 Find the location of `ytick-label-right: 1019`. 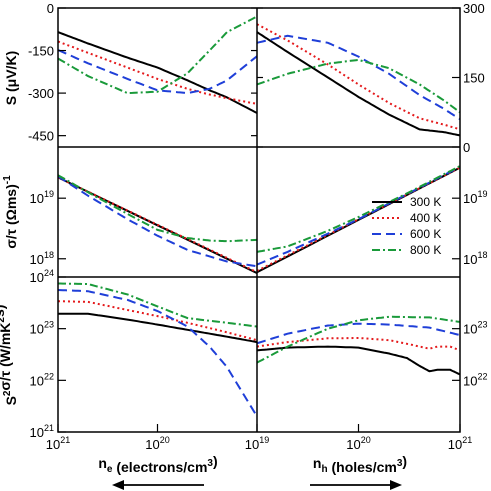

ytick-label-right: 1019 is located at coordinates (475, 197).